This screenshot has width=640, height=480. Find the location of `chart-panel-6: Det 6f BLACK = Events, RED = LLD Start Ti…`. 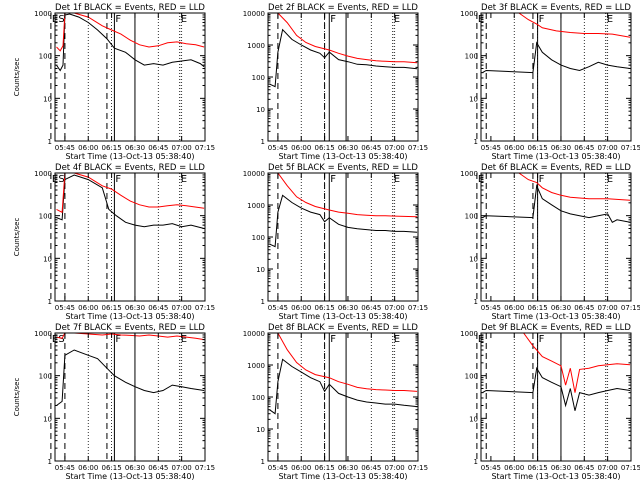

chart-panel-6: Det 6f BLACK = Events, RED = LLD Start Ti… is located at coordinates (550, 242).